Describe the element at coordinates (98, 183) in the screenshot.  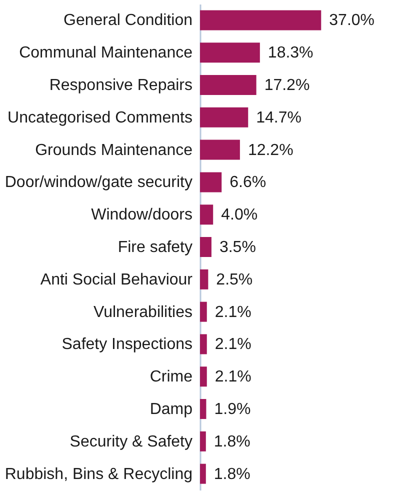
I see `y-tick-label: Door/window/gate security` at that location.